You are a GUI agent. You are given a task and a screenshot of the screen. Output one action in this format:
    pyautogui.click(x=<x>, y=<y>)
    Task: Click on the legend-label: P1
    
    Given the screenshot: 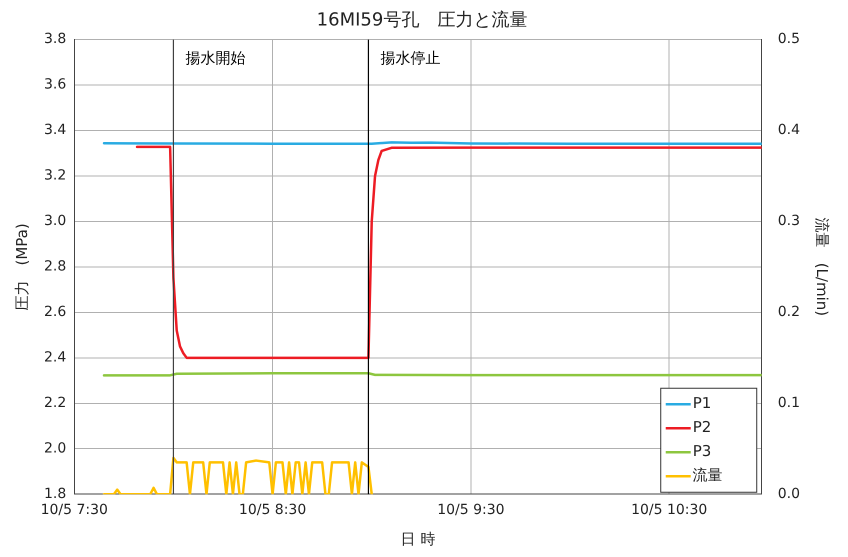 What is the action you would take?
    pyautogui.click(x=702, y=403)
    